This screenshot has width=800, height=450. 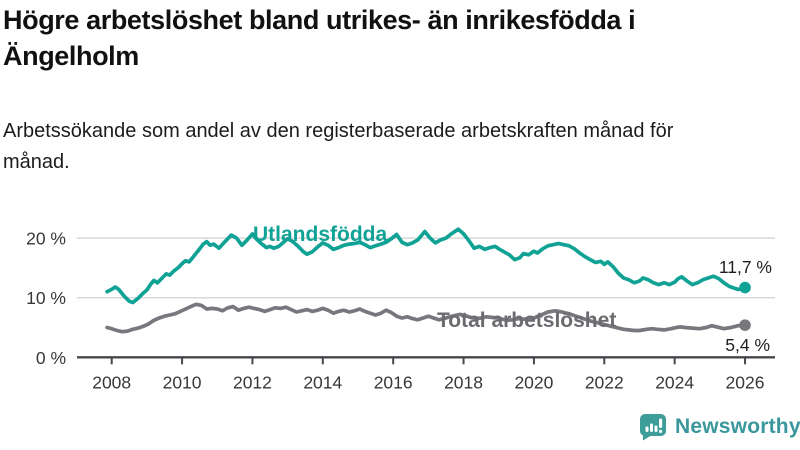 What do you see at coordinates (674, 382) in the screenshot?
I see `x-axis-tick-label: 2024` at bounding box center [674, 382].